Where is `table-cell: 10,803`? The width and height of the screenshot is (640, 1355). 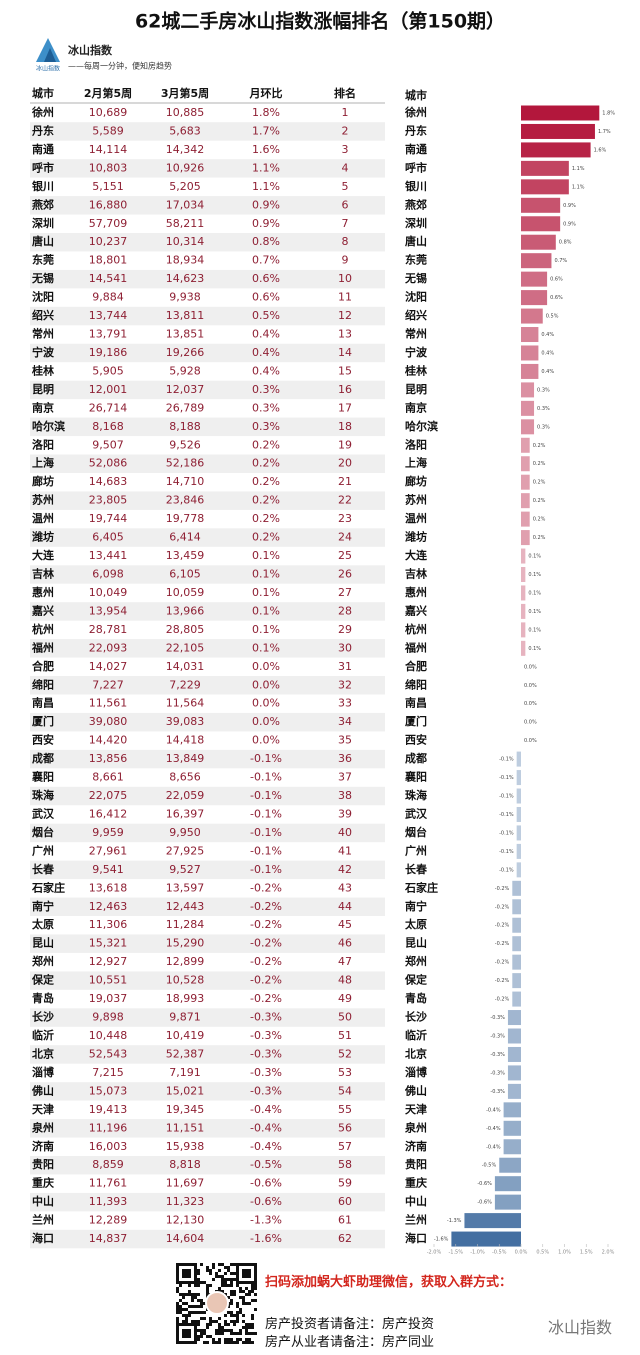 table-cell: 10,803 is located at coordinates (108, 167).